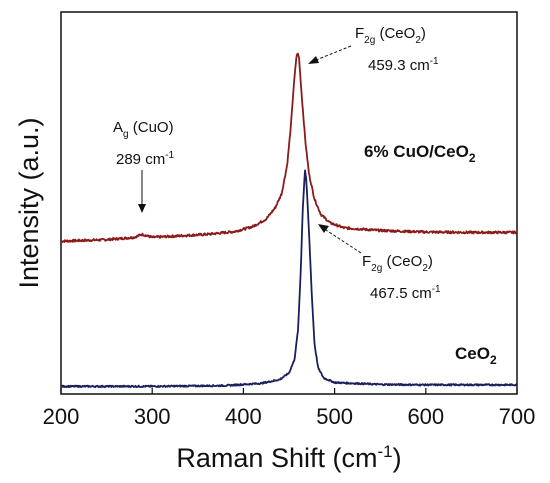 This screenshot has height=483, width=550. What do you see at coordinates (420, 153) in the screenshot?
I see `series-label-cuo-ceo2: 6% CuO/CeO2` at bounding box center [420, 153].